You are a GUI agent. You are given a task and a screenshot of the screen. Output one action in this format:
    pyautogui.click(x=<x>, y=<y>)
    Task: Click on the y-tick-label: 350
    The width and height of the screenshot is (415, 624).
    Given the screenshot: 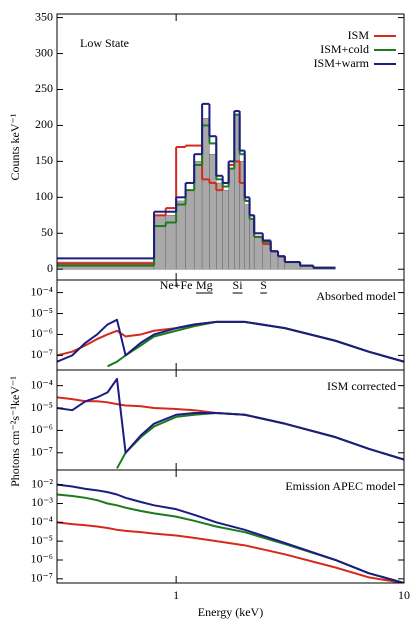 What is the action you would take?
    pyautogui.click(x=44, y=16)
    